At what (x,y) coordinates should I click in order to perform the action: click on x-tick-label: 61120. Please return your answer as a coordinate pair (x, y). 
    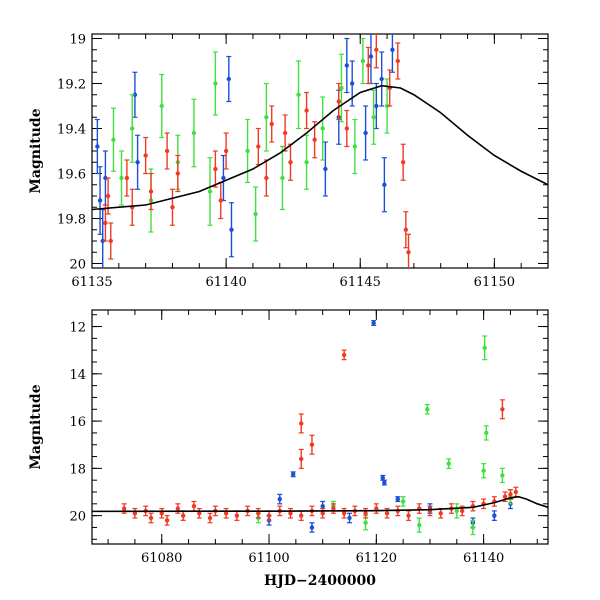
    Looking at the image, I should click on (376, 558).